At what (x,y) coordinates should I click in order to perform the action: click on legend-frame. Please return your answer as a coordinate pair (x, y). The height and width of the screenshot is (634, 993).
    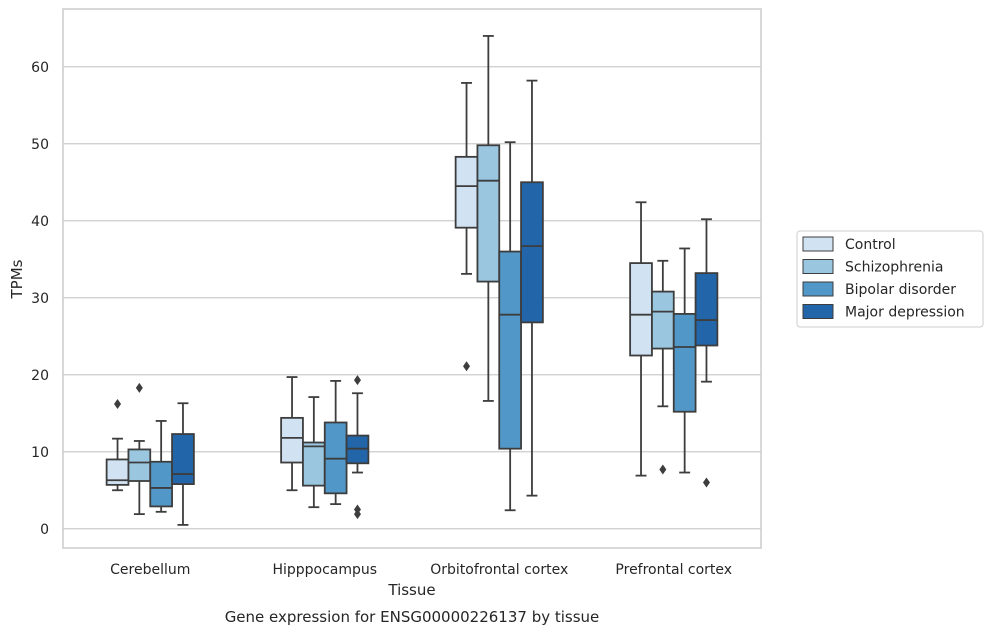
    Looking at the image, I should click on (890, 279).